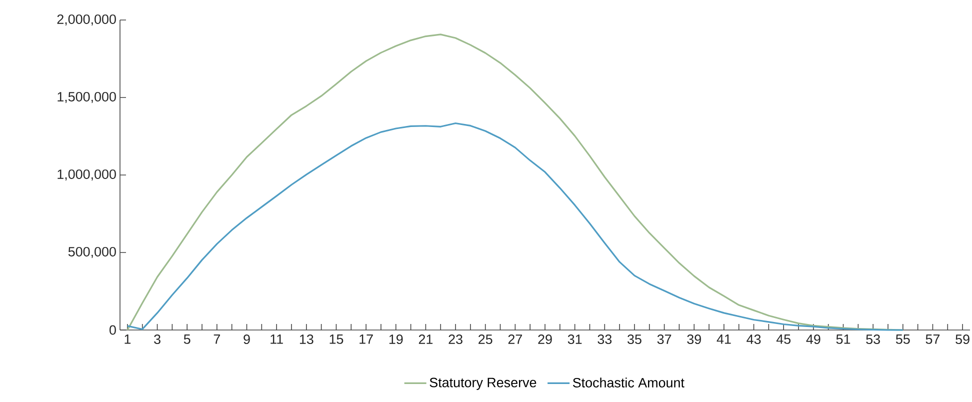  What do you see at coordinates (515, 339) in the screenshot?
I see `x-tick-label: 27` at bounding box center [515, 339].